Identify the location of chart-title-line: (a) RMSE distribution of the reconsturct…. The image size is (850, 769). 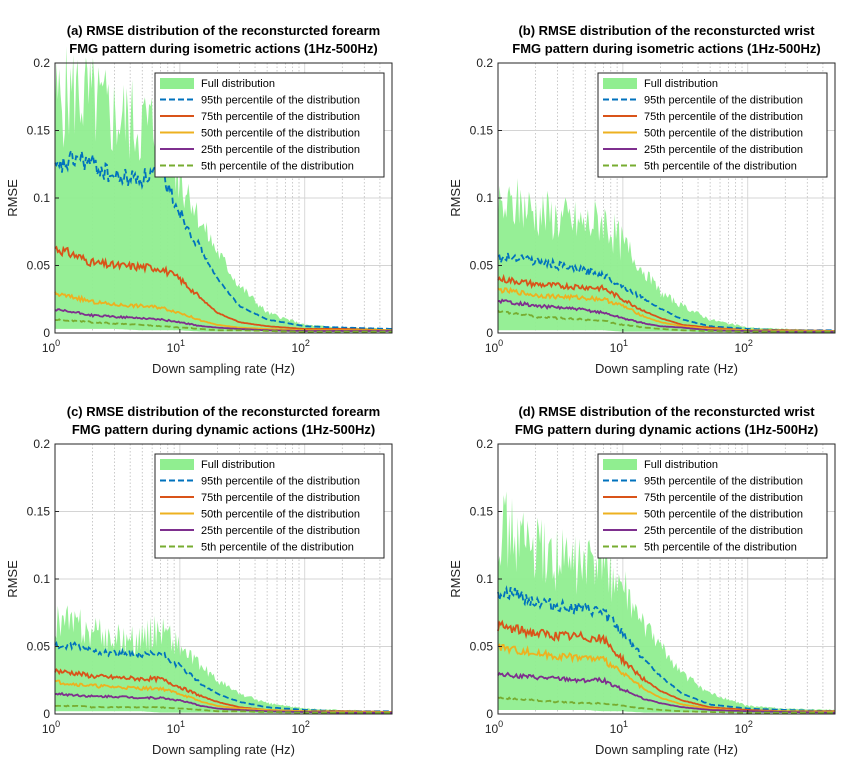
(223, 30).